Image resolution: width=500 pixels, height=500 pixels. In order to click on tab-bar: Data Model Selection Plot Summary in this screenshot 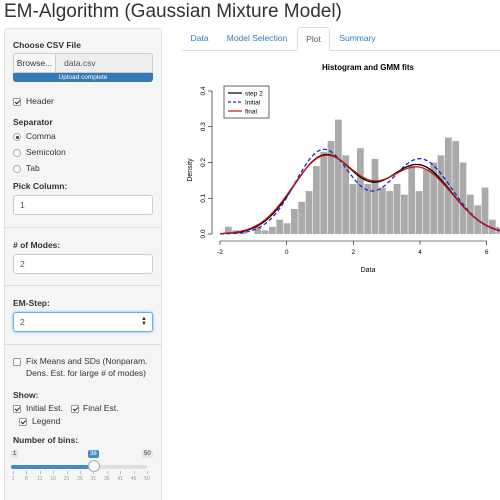, I will do `click(341, 39)`.